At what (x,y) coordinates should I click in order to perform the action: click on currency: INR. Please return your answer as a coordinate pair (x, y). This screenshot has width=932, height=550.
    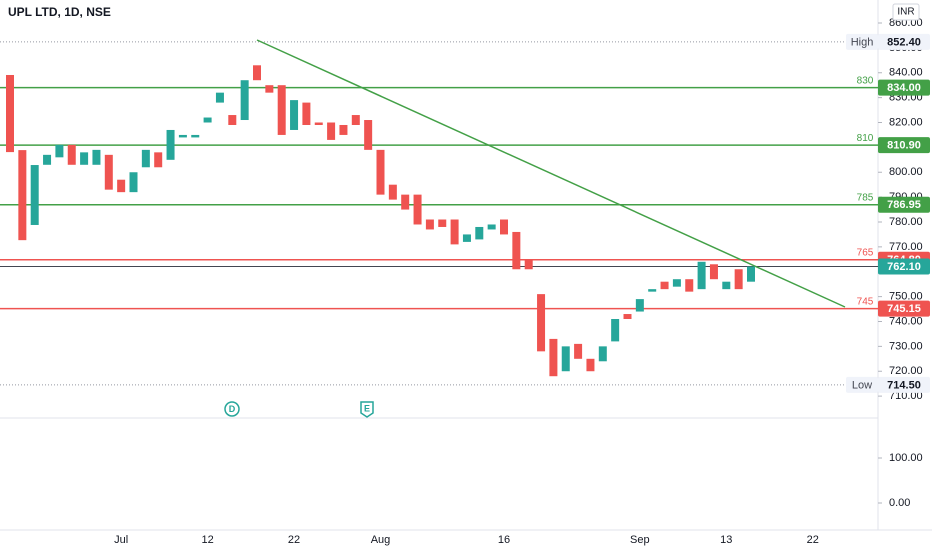
    Looking at the image, I should click on (905, 12).